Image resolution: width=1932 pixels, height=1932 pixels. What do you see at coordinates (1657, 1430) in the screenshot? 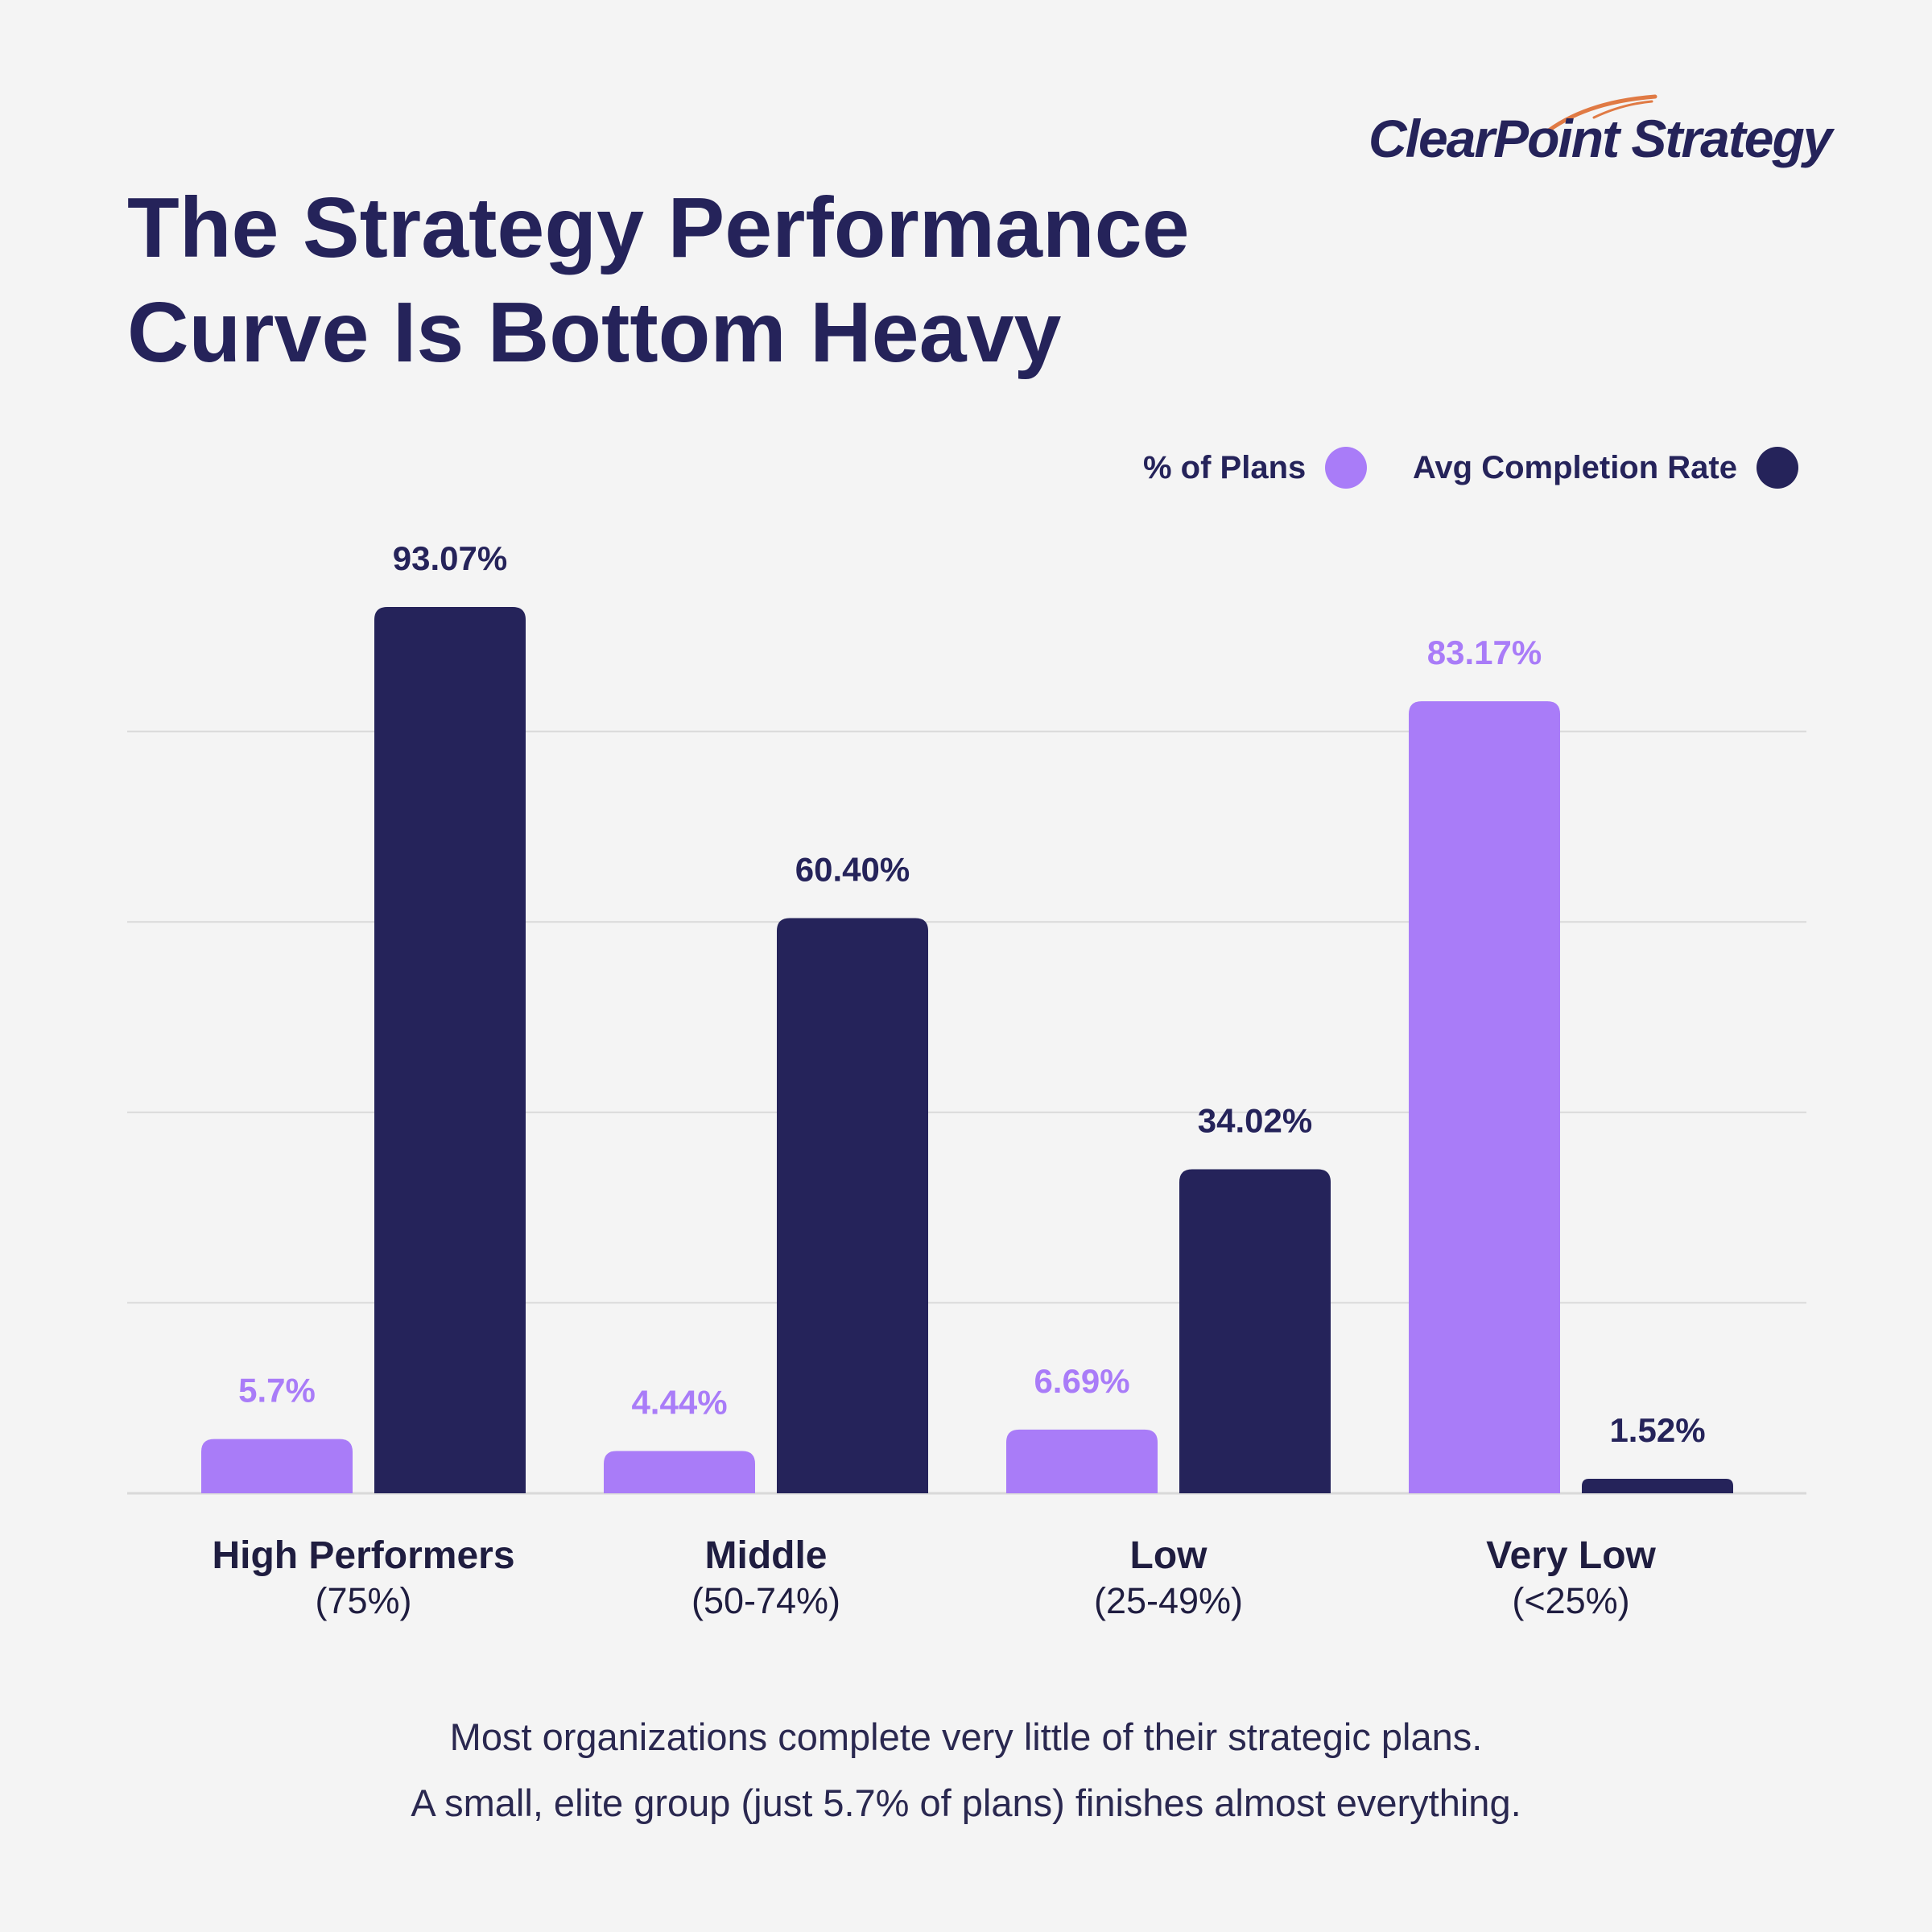
I see `data-label-rate: 1.52%` at bounding box center [1657, 1430].